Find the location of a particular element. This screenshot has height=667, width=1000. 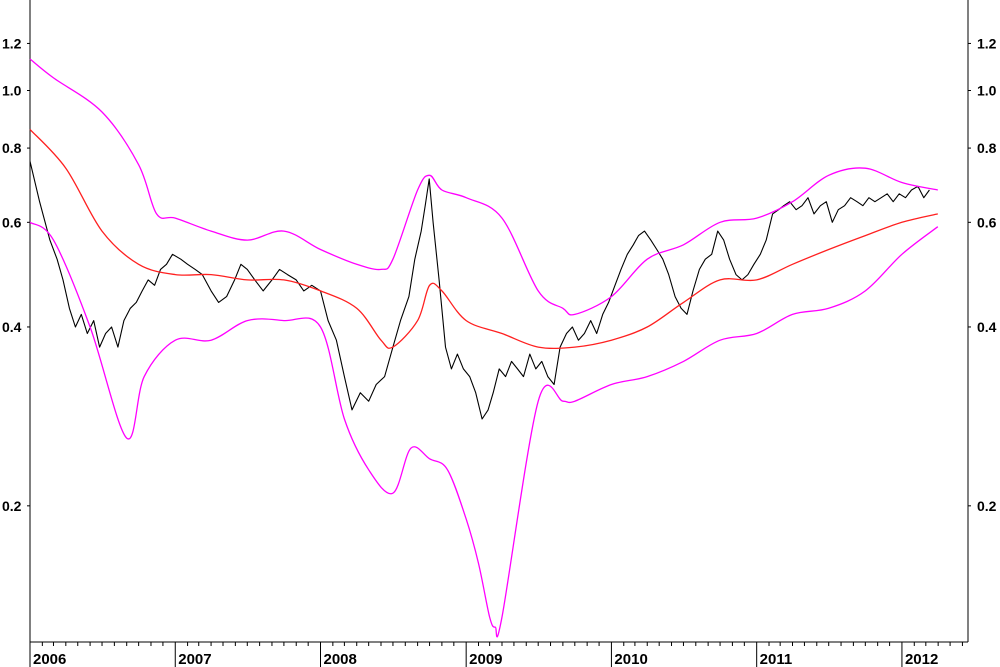

y-tick-label-right: 1.0 is located at coordinates (987, 90).